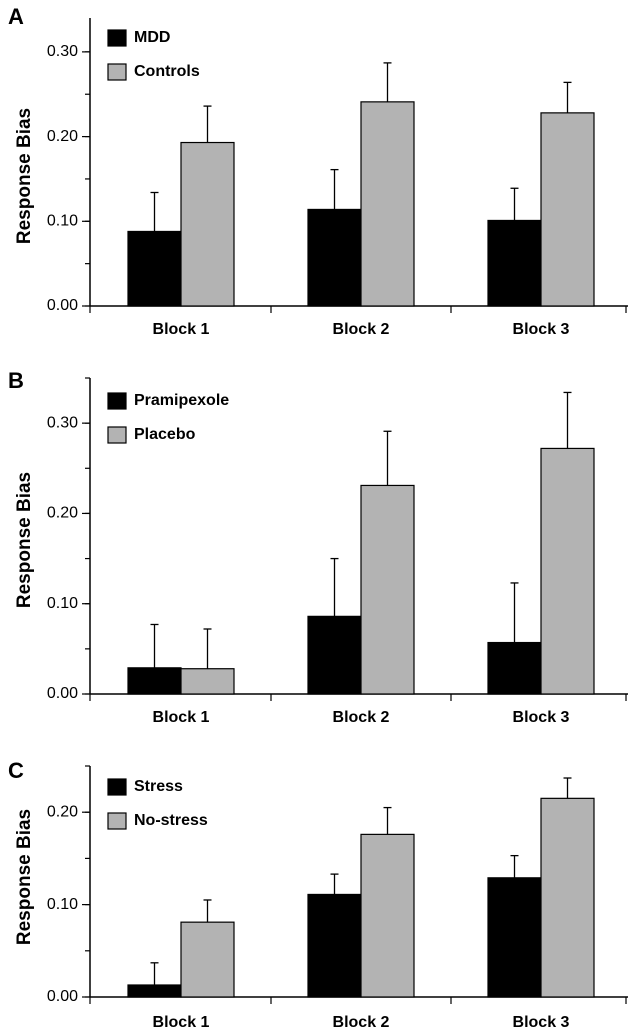 The height and width of the screenshot is (1033, 631). I want to click on legend-label: Pramipexole, so click(181, 400).